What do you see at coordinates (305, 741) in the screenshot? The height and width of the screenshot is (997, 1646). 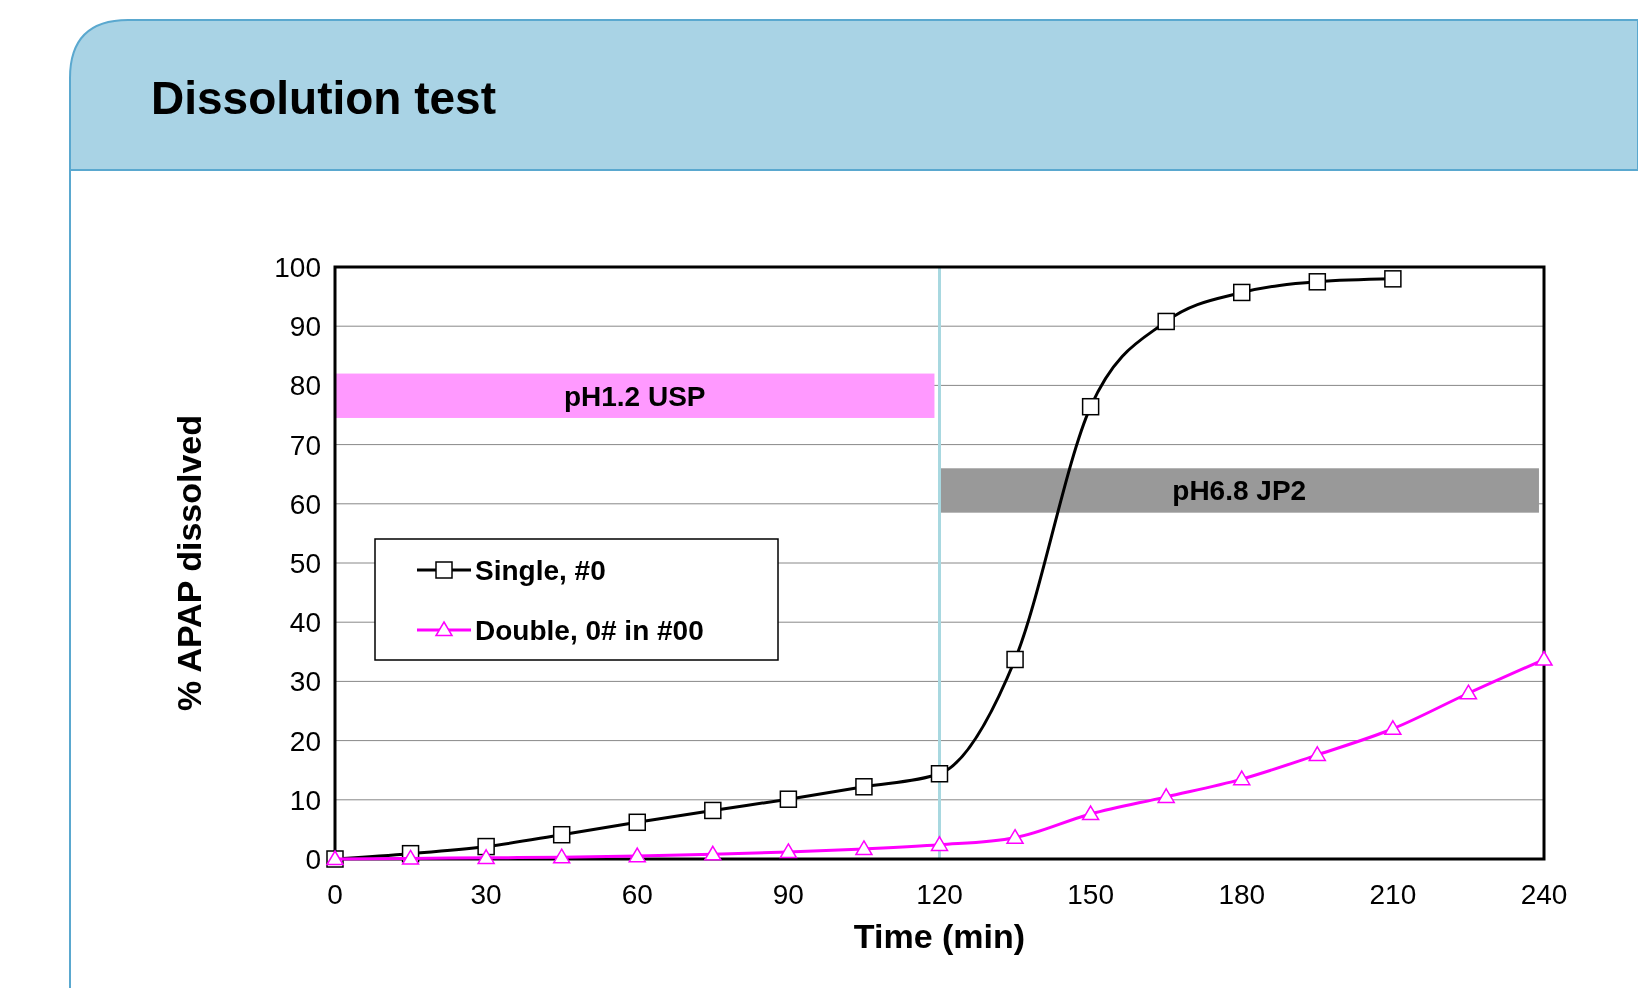 I see `y-tick-label: 20` at bounding box center [305, 741].